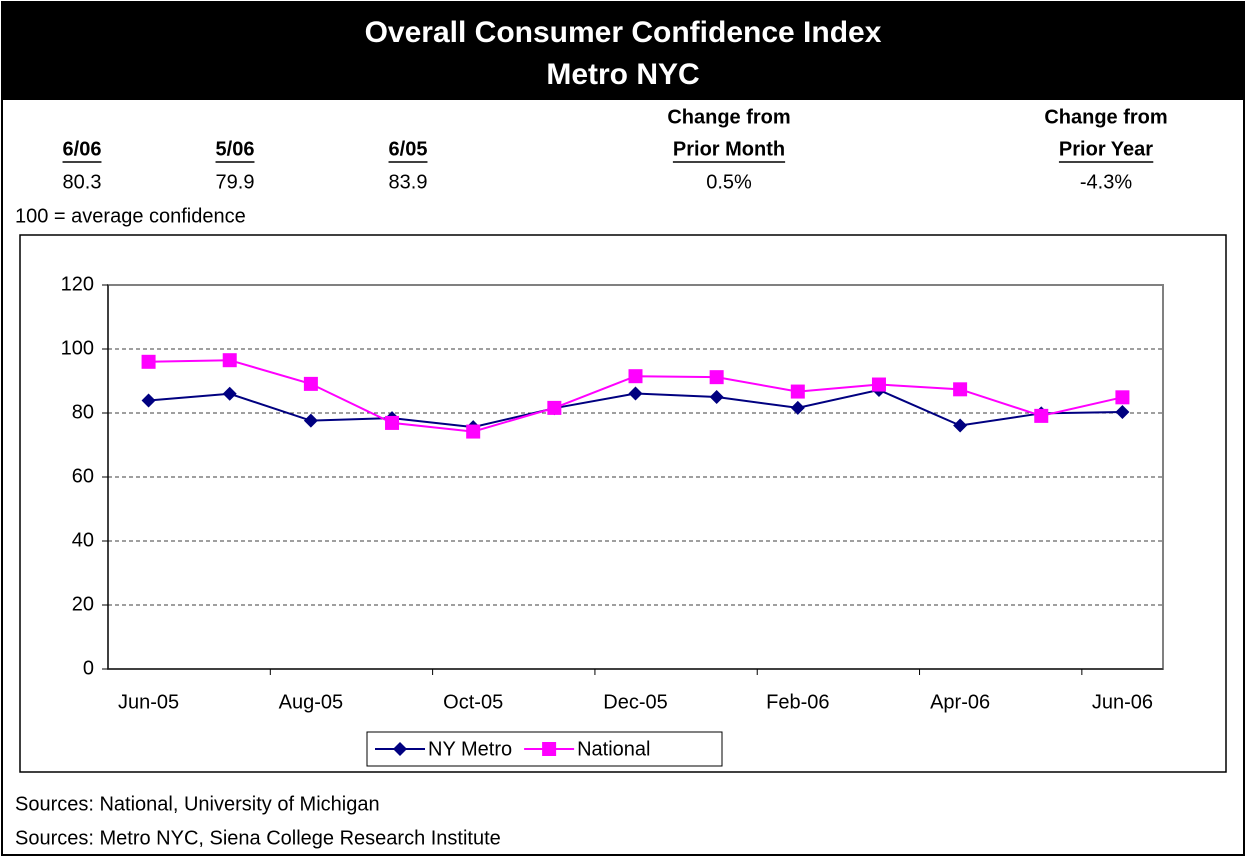  Describe the element at coordinates (470, 749) in the screenshot. I see `legend-label: NY Metro` at that location.